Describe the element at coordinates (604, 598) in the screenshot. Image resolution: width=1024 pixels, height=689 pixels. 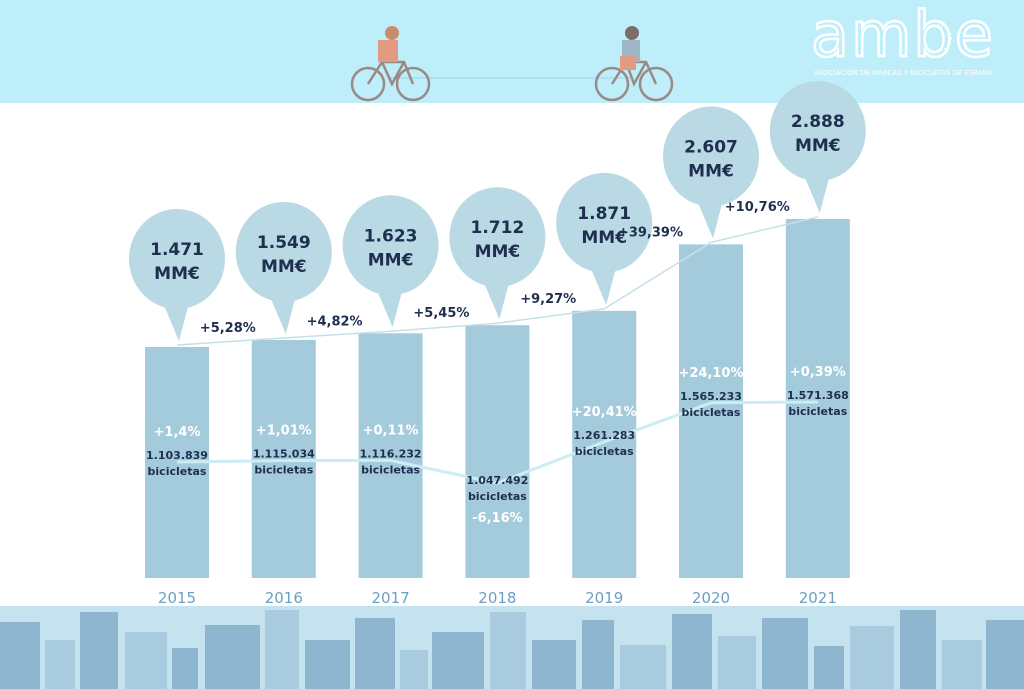
I see `year-label: 2019` at that location.